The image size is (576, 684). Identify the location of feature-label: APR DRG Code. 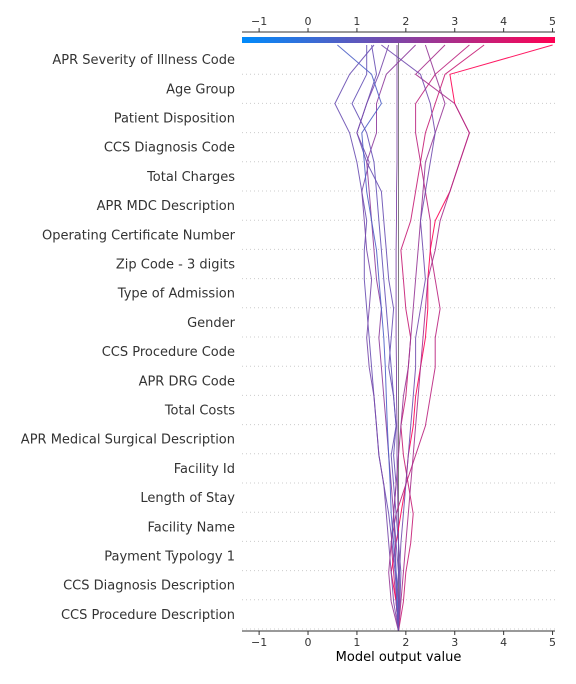
(187, 381).